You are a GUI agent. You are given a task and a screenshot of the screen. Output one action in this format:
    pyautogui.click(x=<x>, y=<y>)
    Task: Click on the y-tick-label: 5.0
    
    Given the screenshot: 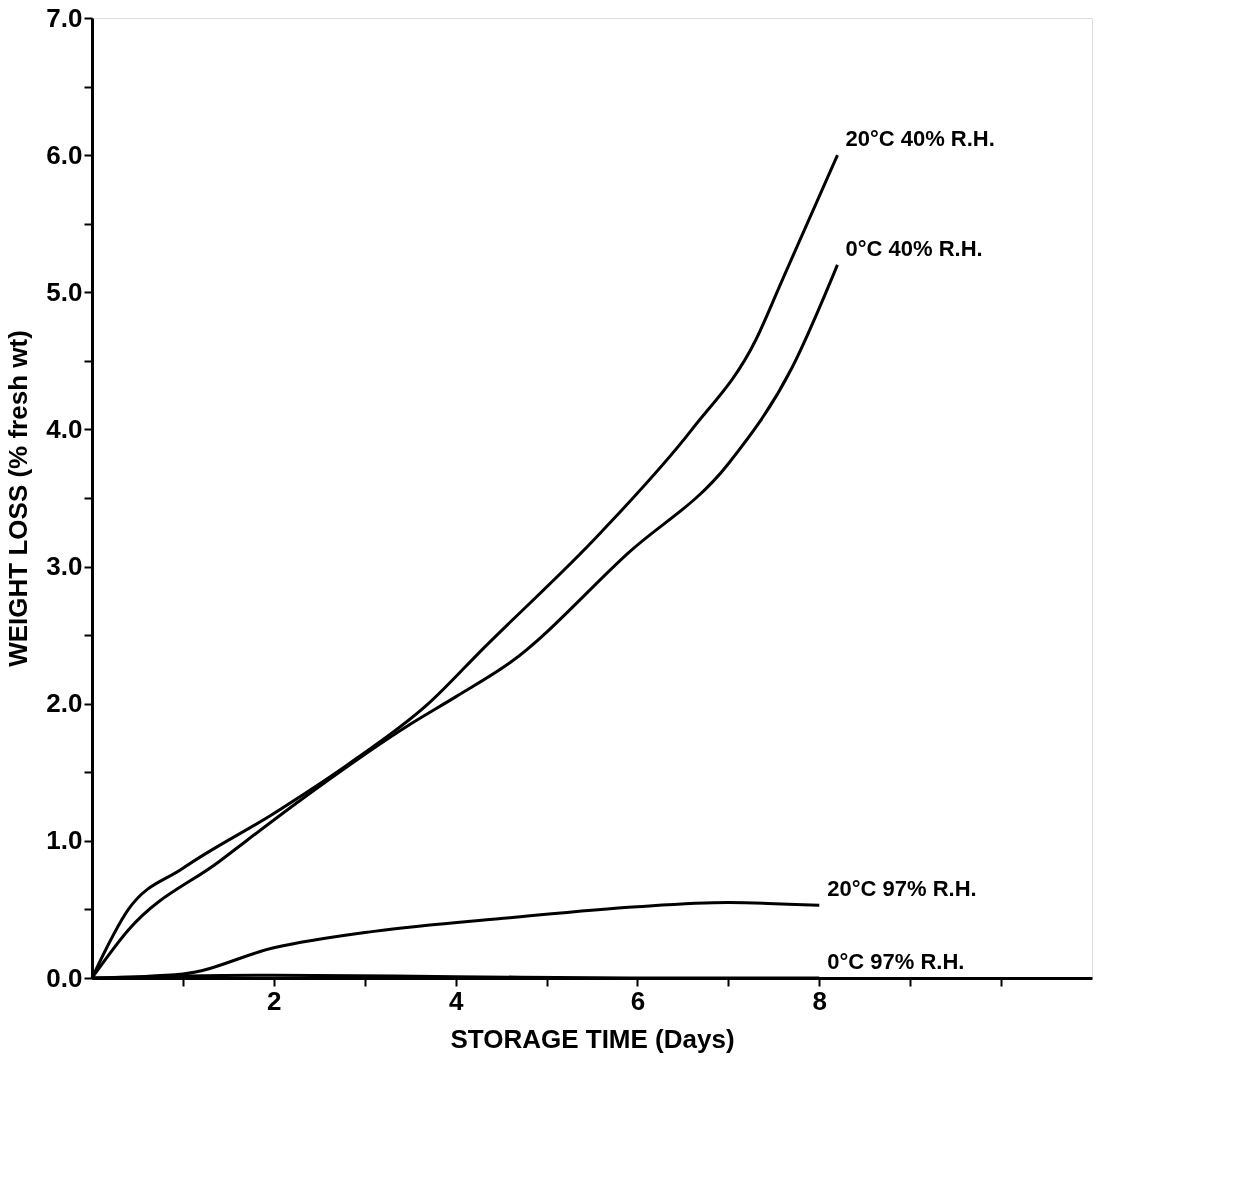 What is the action you would take?
    pyautogui.click(x=64, y=291)
    